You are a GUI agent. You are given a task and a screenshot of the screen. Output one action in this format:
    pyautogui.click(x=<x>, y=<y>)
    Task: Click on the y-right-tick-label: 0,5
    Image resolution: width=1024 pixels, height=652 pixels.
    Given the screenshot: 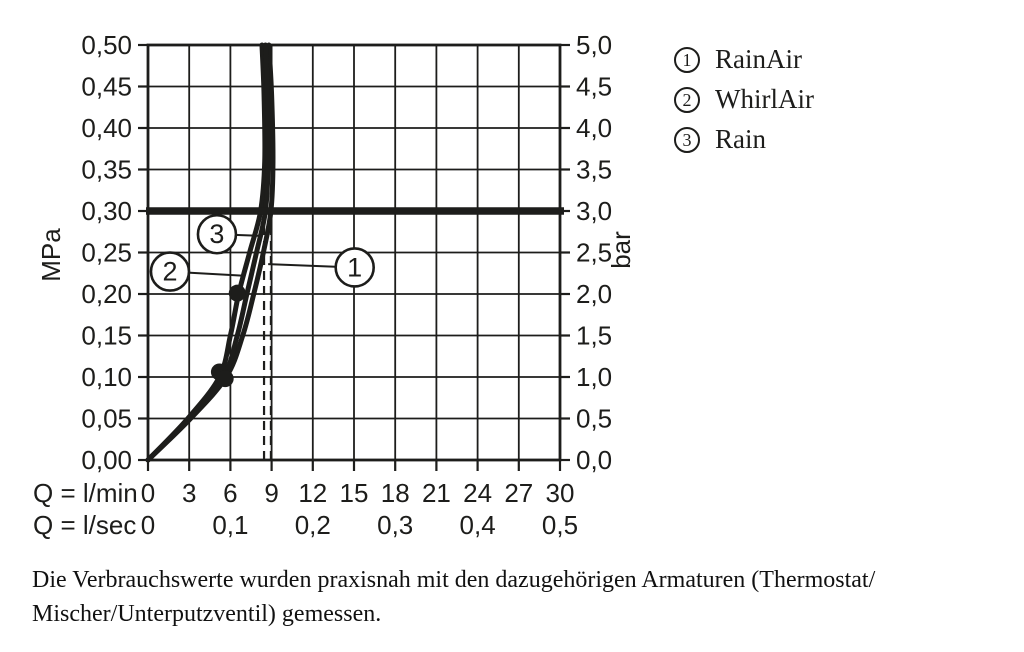 What is the action you would take?
    pyautogui.click(x=594, y=419)
    